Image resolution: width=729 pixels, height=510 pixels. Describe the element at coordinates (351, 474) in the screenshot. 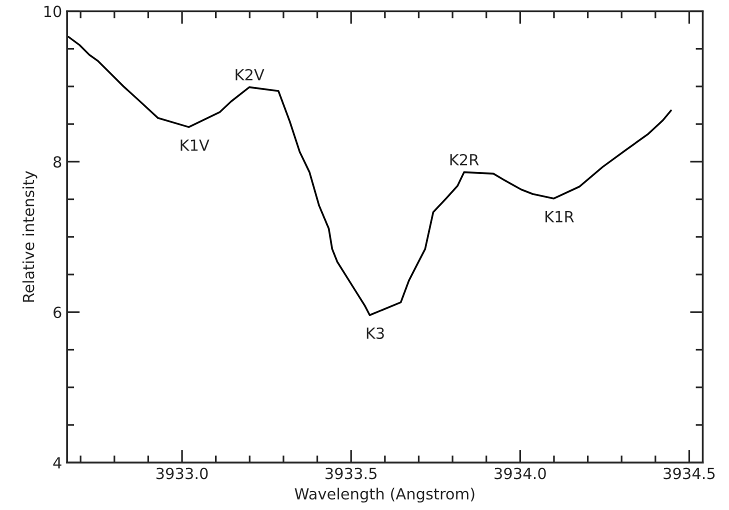

I see `x-tick-label: 3933.5` at that location.